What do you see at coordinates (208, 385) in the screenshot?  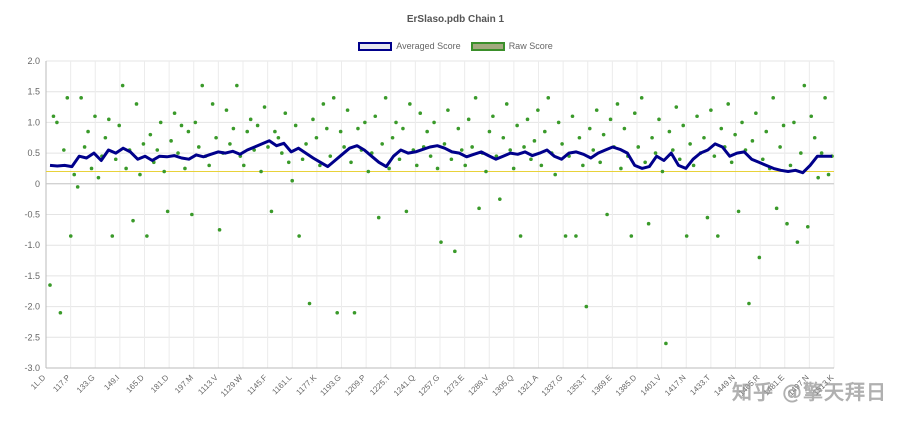 I see `x-tick-label: 1113.V` at bounding box center [208, 385].